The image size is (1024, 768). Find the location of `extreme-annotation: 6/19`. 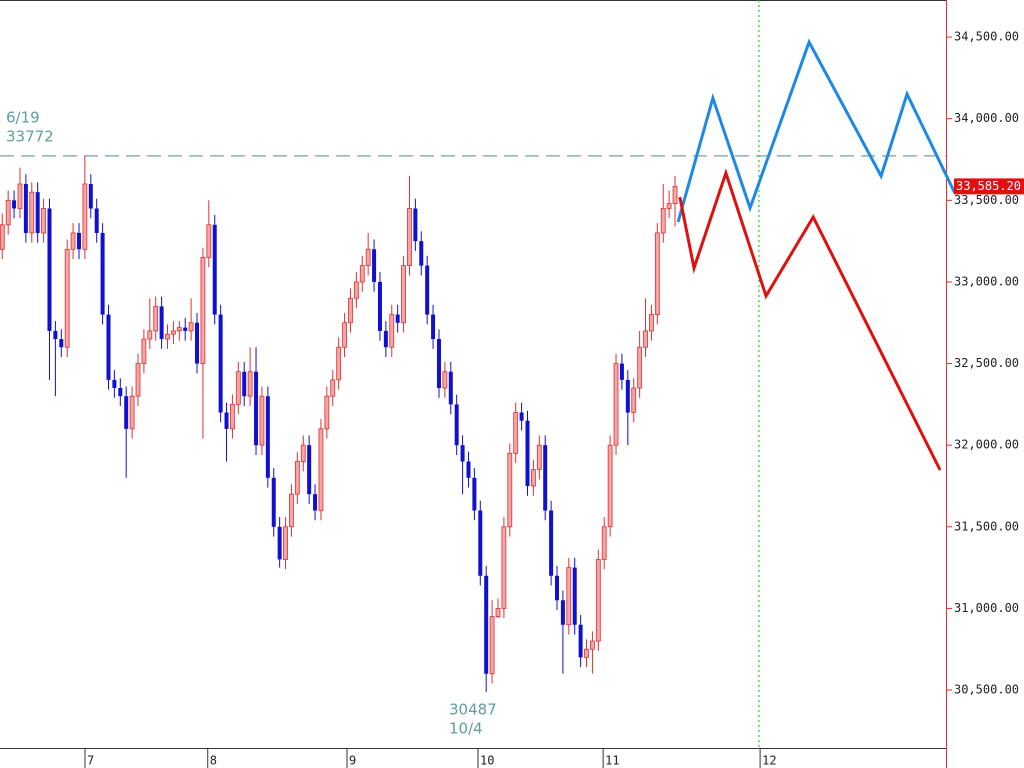

extreme-annotation: 6/19 is located at coordinates (23, 118).